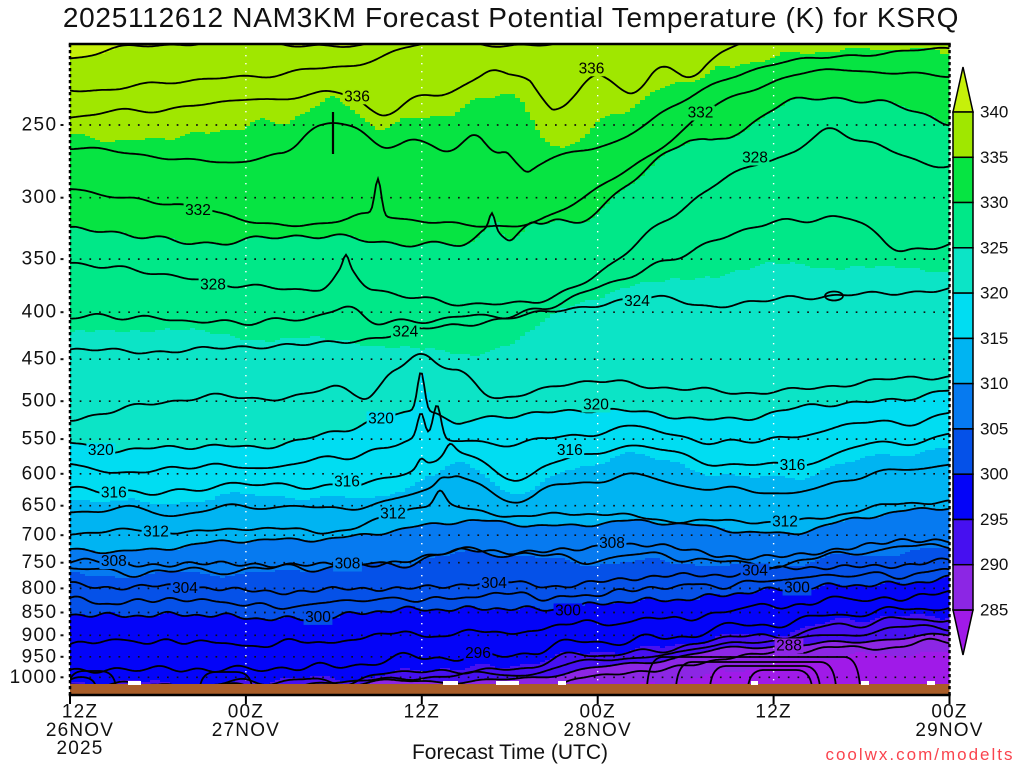 This screenshot has height=768, width=1024. I want to click on svg-text: 290, so click(994, 564).